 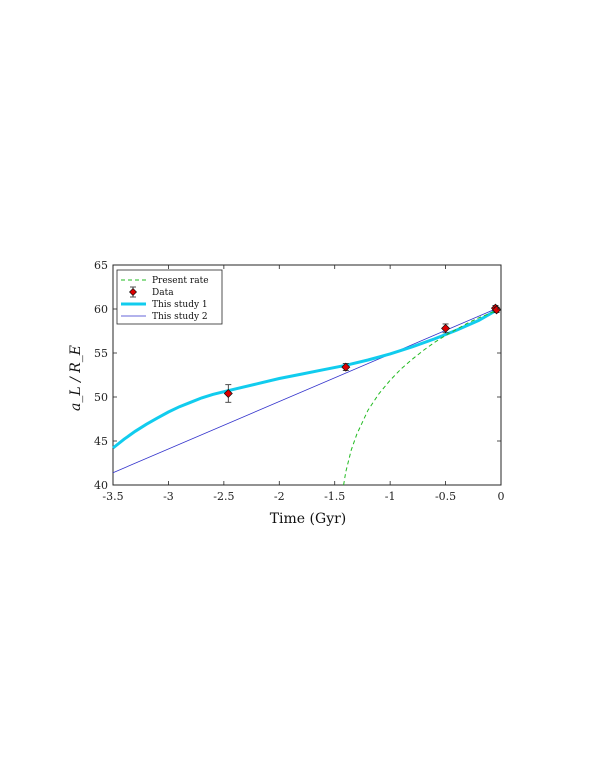 What do you see at coordinates (180, 317) in the screenshot?
I see `legend-this-study-2-label: This study 2` at bounding box center [180, 317].